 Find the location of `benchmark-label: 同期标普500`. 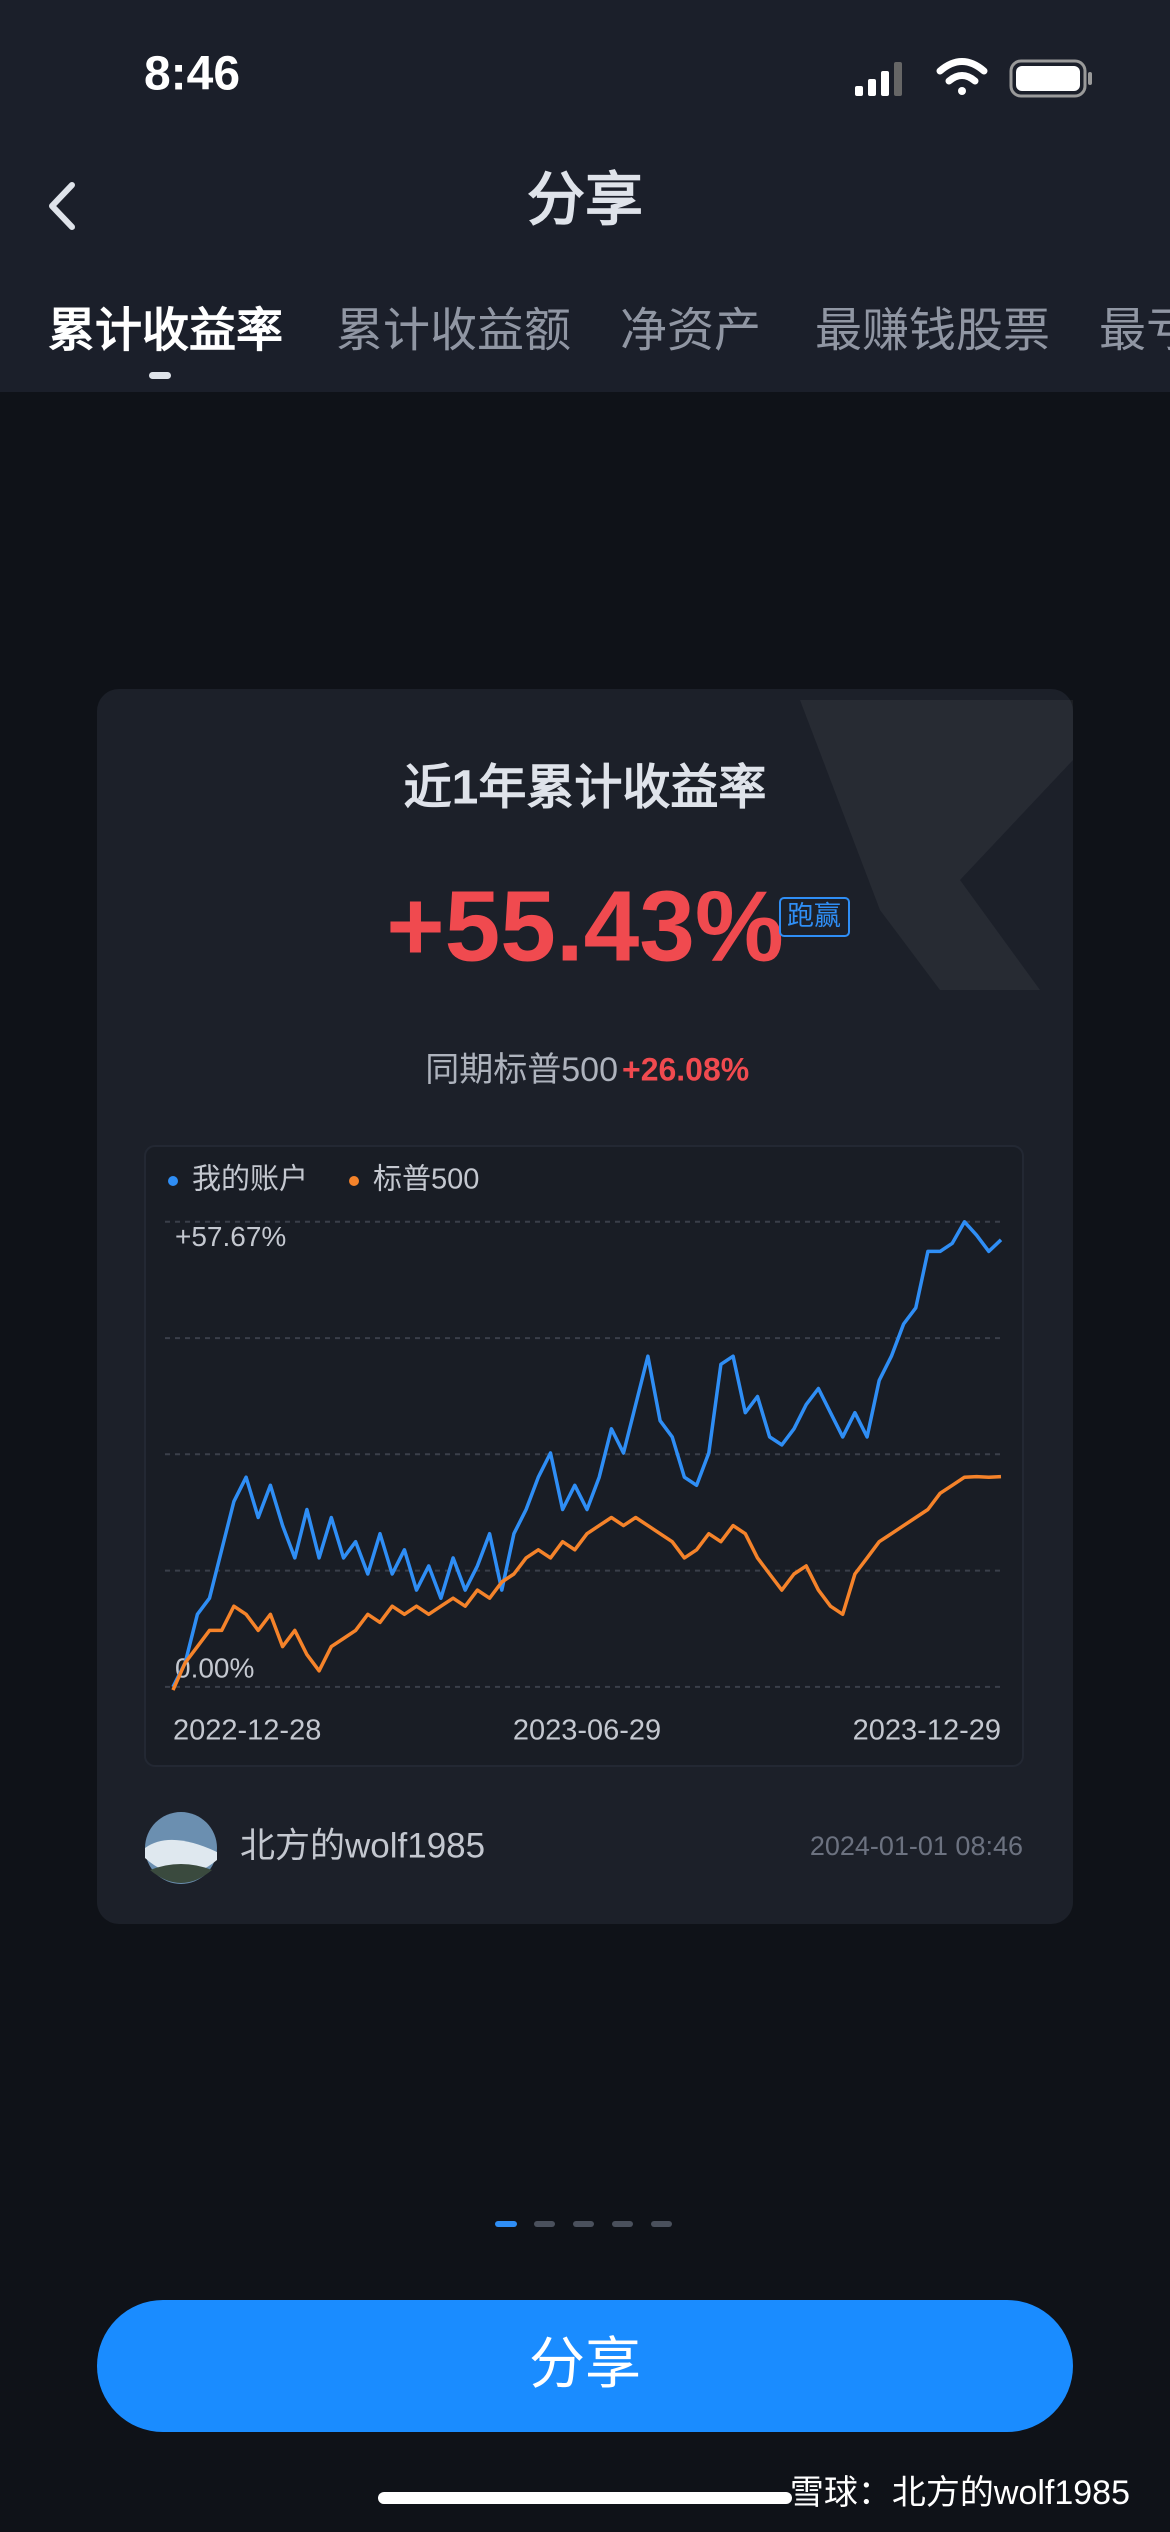

benchmark-label: 同期标普500 is located at coordinates (521, 1070).